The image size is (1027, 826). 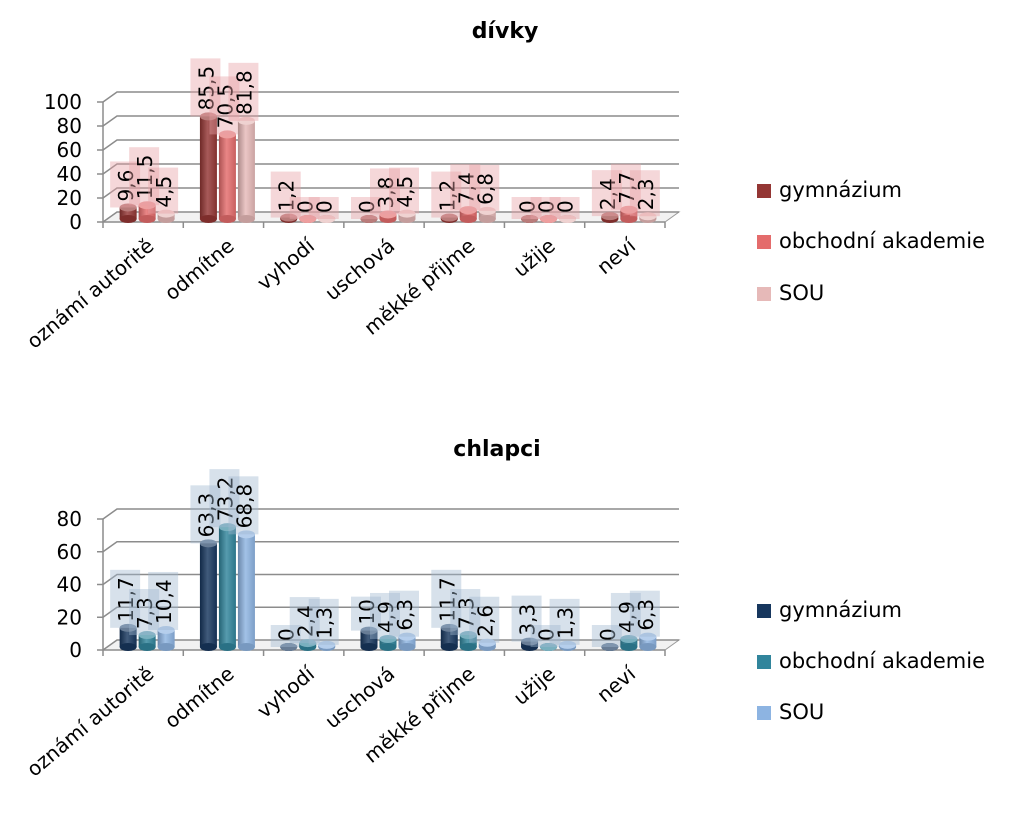 I want to click on data-label-divky-s0-c4: 1,2, so click(x=446, y=194).